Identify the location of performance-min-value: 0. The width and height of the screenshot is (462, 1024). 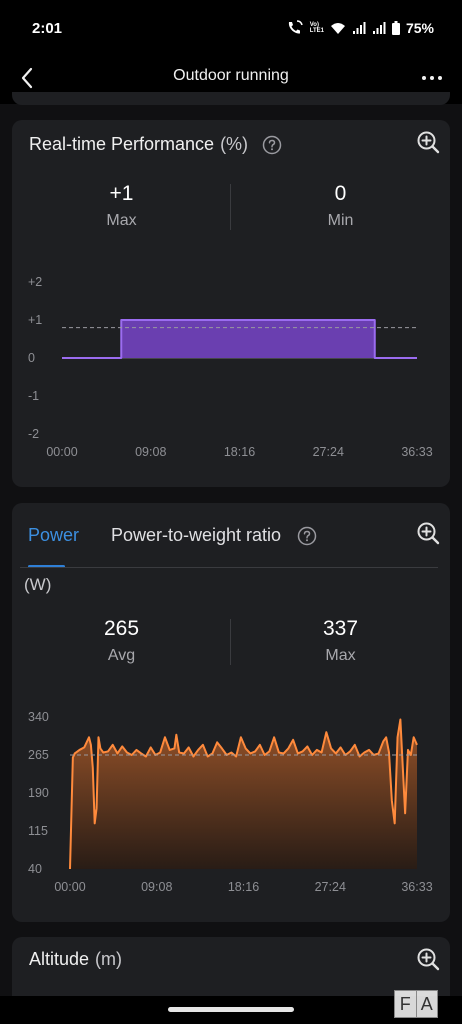
(340, 193).